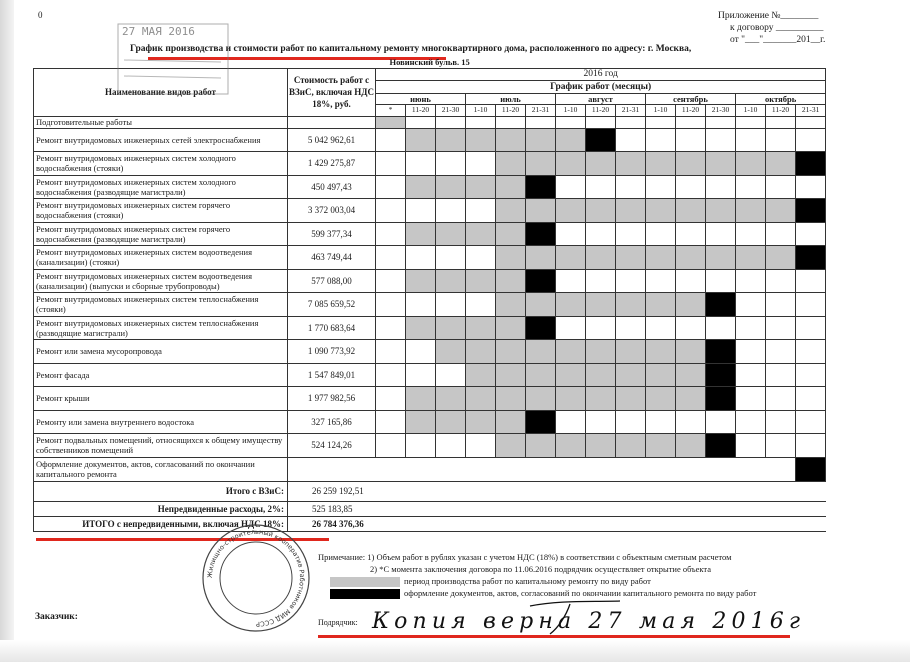 Image resolution: width=910 pixels, height=662 pixels. Describe the element at coordinates (173, 59) in the screenshot. I see `date-stamp: 27 МАЯ 2016` at that location.